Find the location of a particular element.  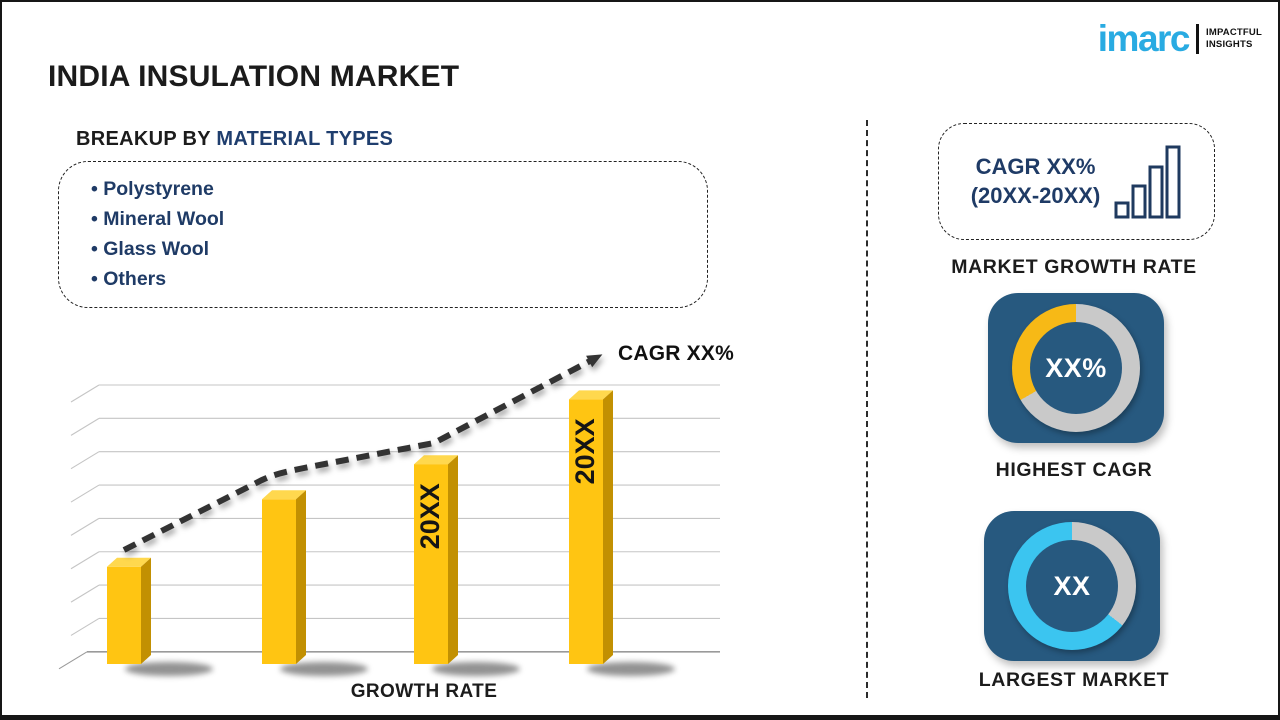

highest-cagr-label: HIGHEST CAGR is located at coordinates (1074, 470).